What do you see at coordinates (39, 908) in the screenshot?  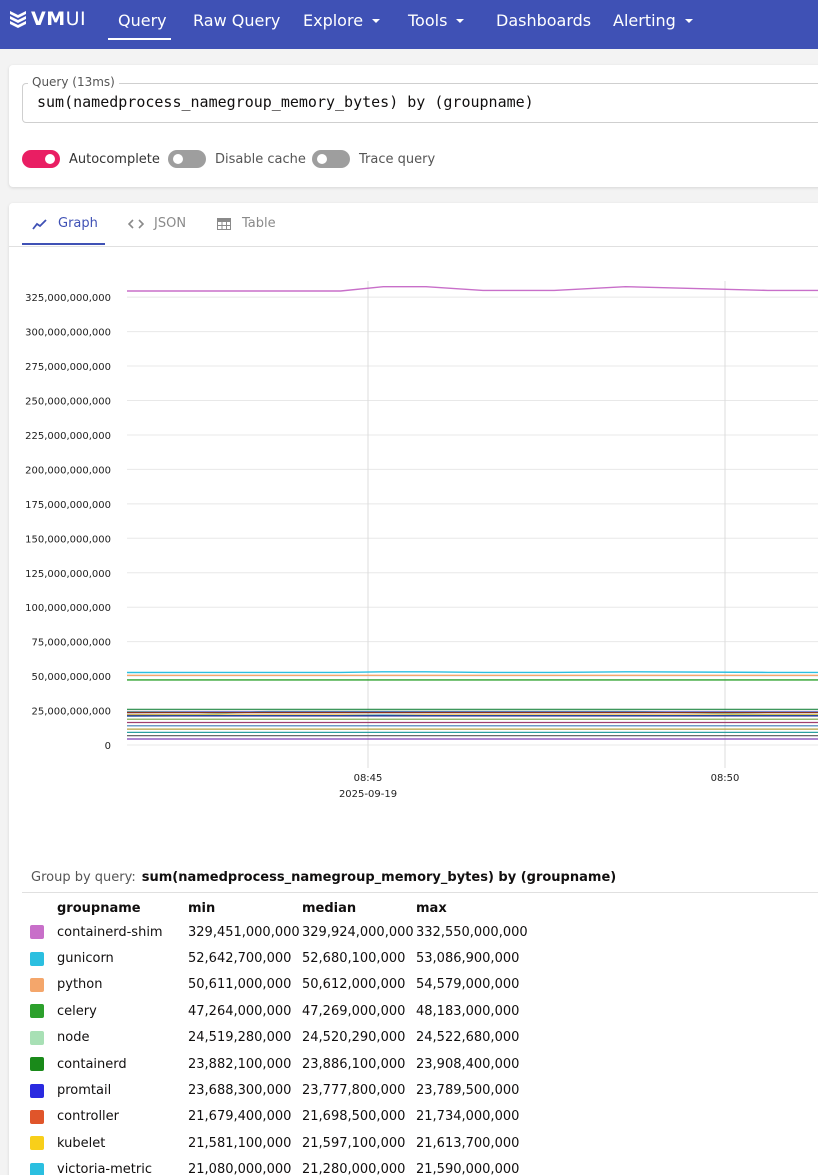 I see `color-column-header` at bounding box center [39, 908].